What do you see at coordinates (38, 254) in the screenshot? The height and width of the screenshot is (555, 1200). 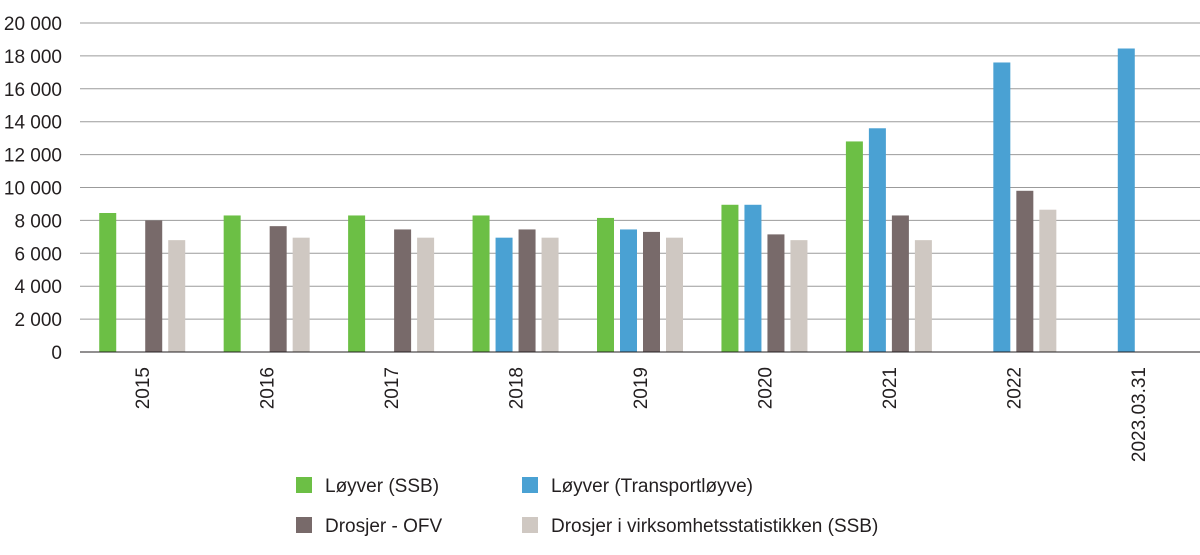 I see `y-tick-label: 6 000` at bounding box center [38, 254].